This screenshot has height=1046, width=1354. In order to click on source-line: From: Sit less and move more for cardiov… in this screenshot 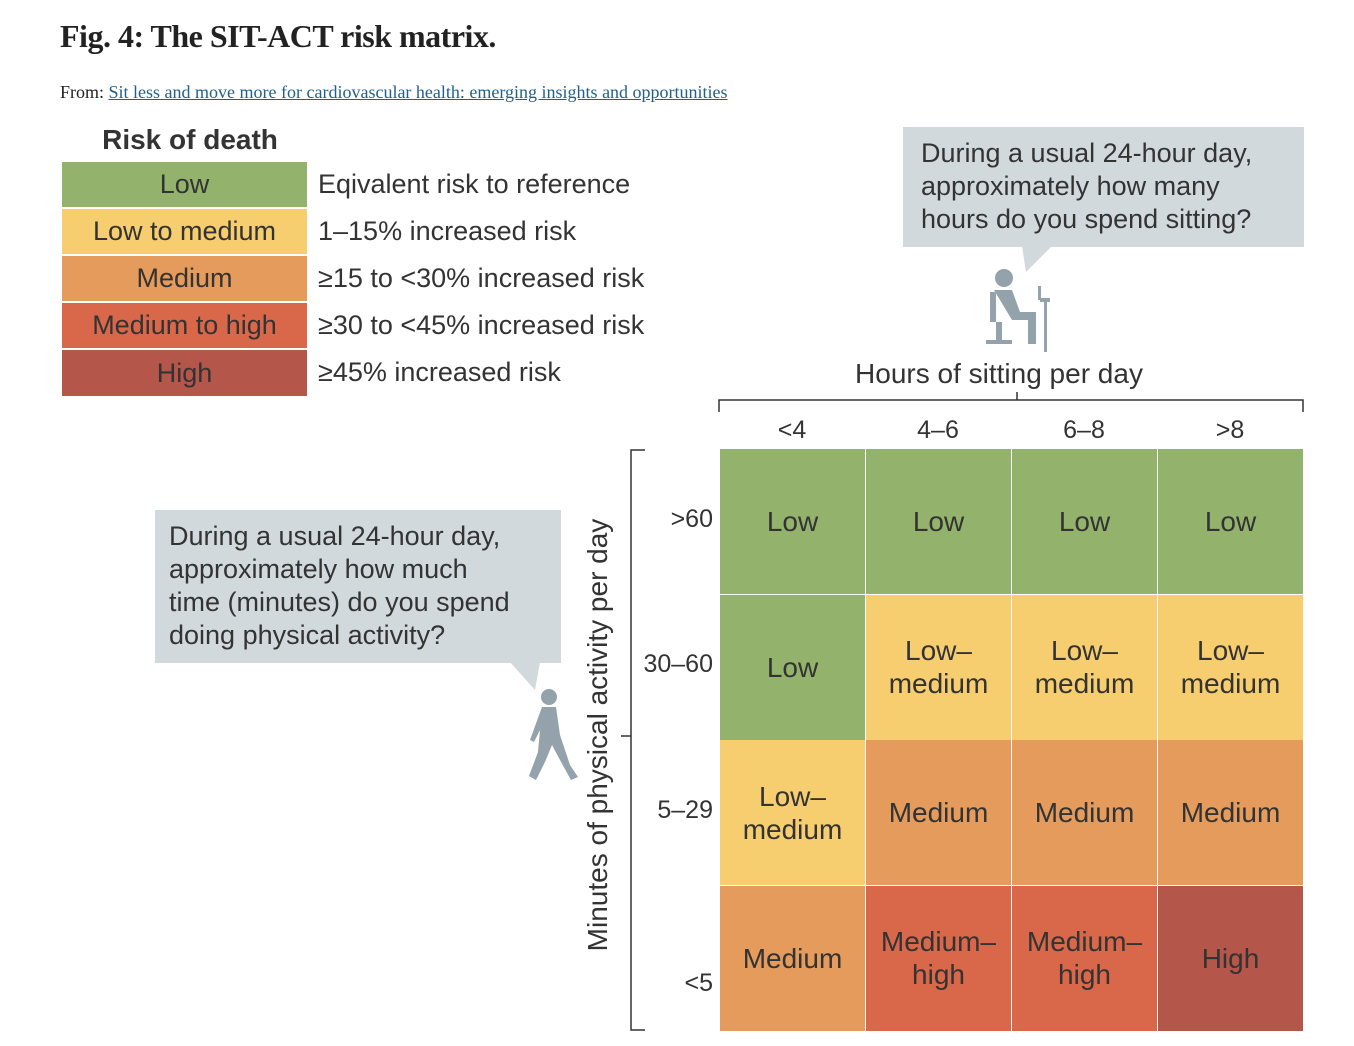, I will do `click(394, 92)`.